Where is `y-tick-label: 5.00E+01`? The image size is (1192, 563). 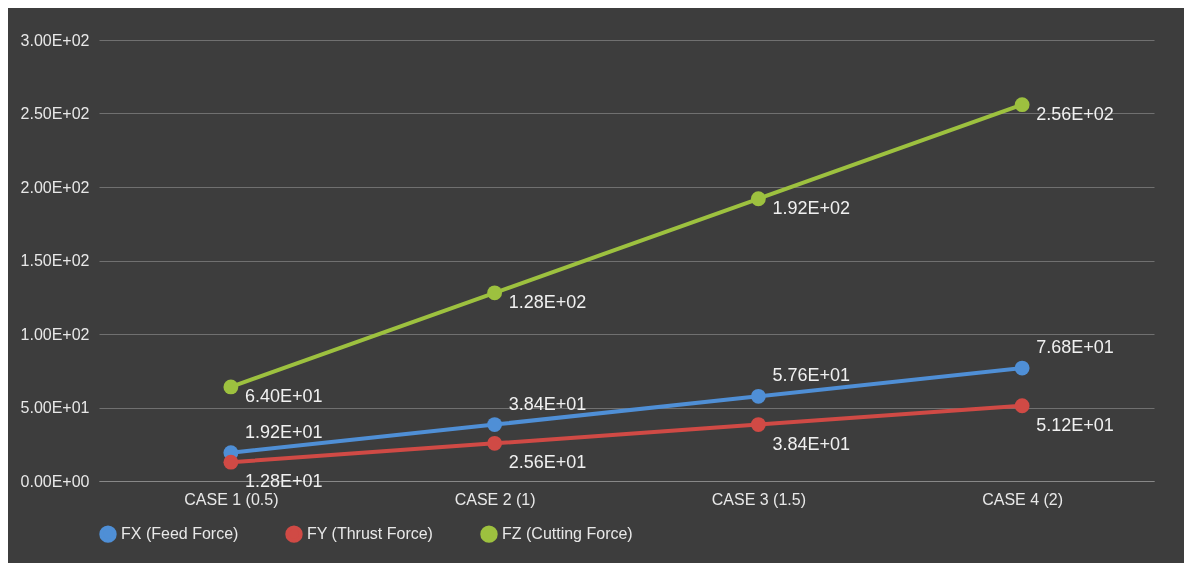
y-tick-label: 5.00E+01 is located at coordinates (55, 407).